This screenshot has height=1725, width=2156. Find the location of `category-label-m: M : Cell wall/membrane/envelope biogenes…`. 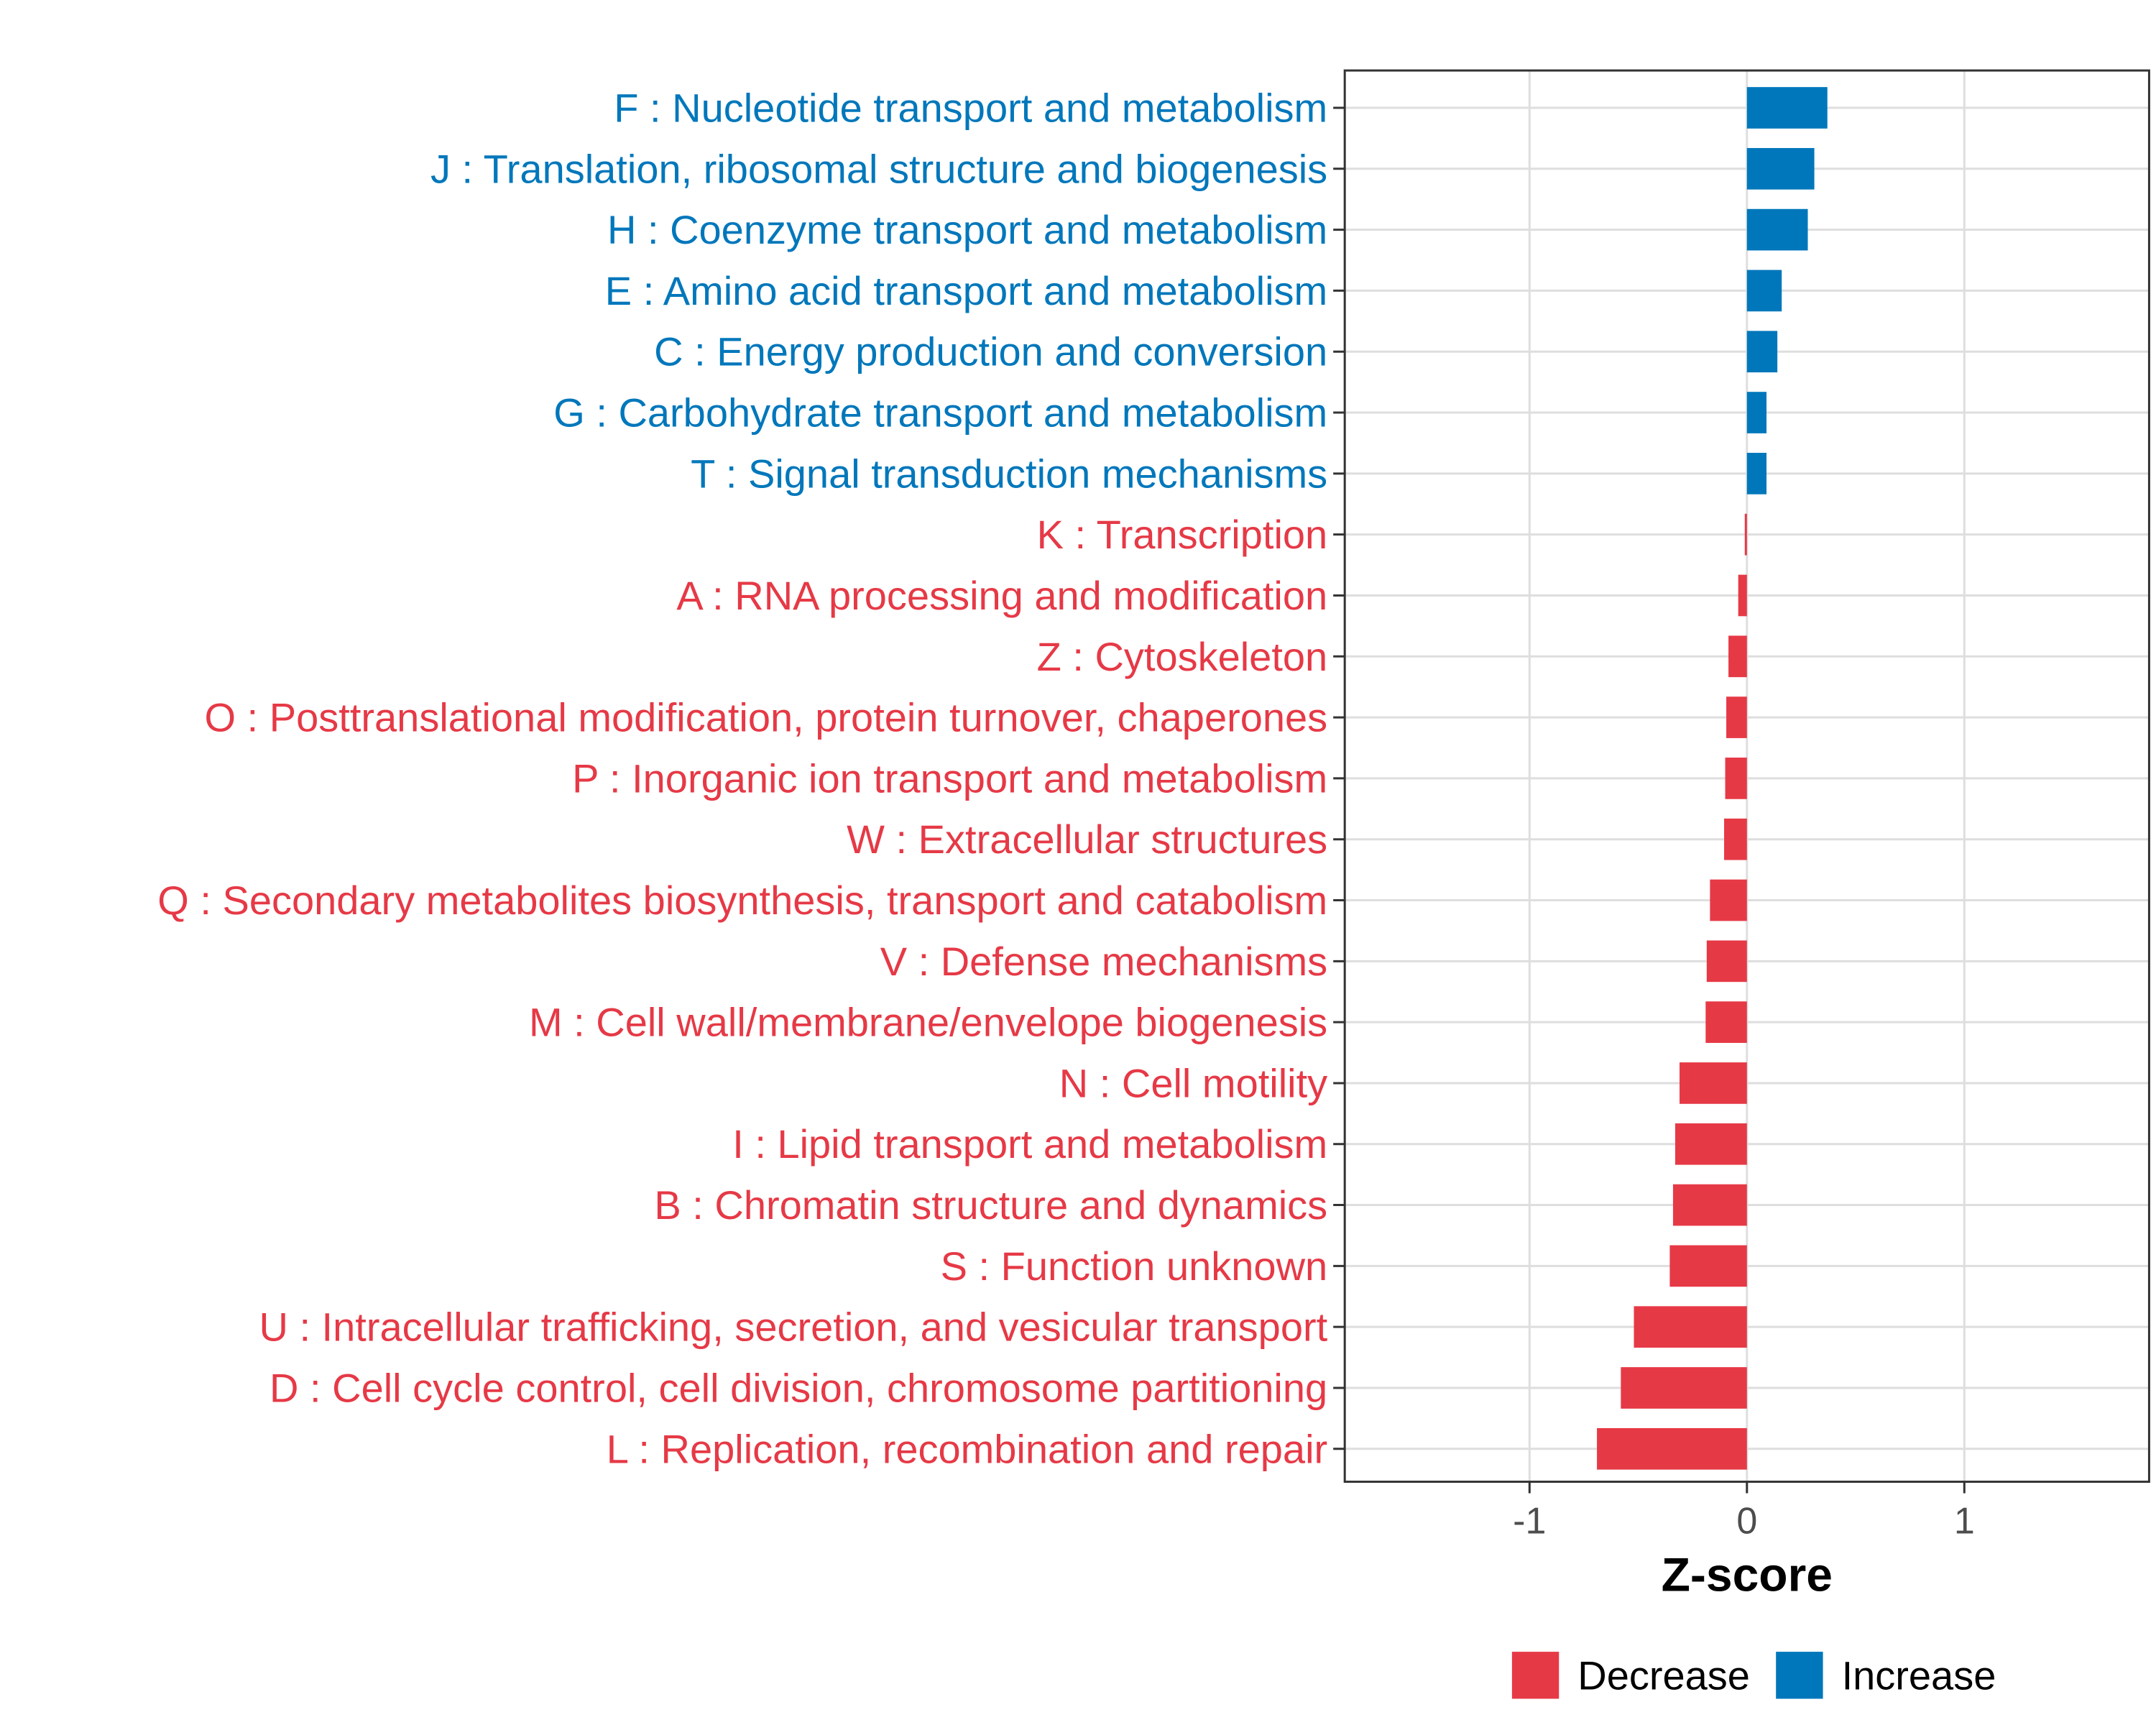

category-label-m: M : Cell wall/membrane/envelope biogenes… is located at coordinates (928, 1022).